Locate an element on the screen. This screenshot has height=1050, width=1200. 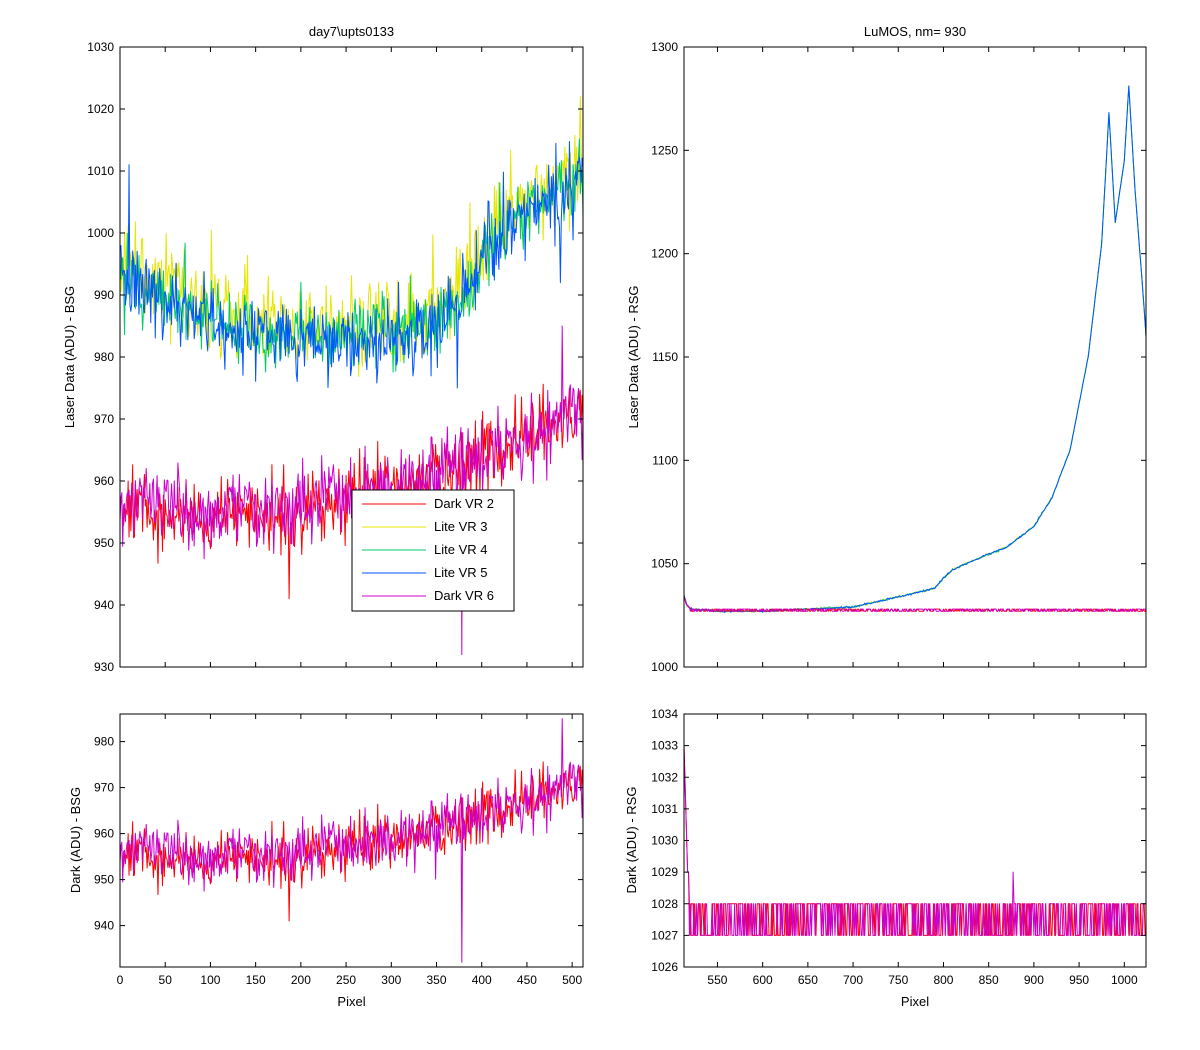
legend-label: Dark VR 6 is located at coordinates (464, 595).